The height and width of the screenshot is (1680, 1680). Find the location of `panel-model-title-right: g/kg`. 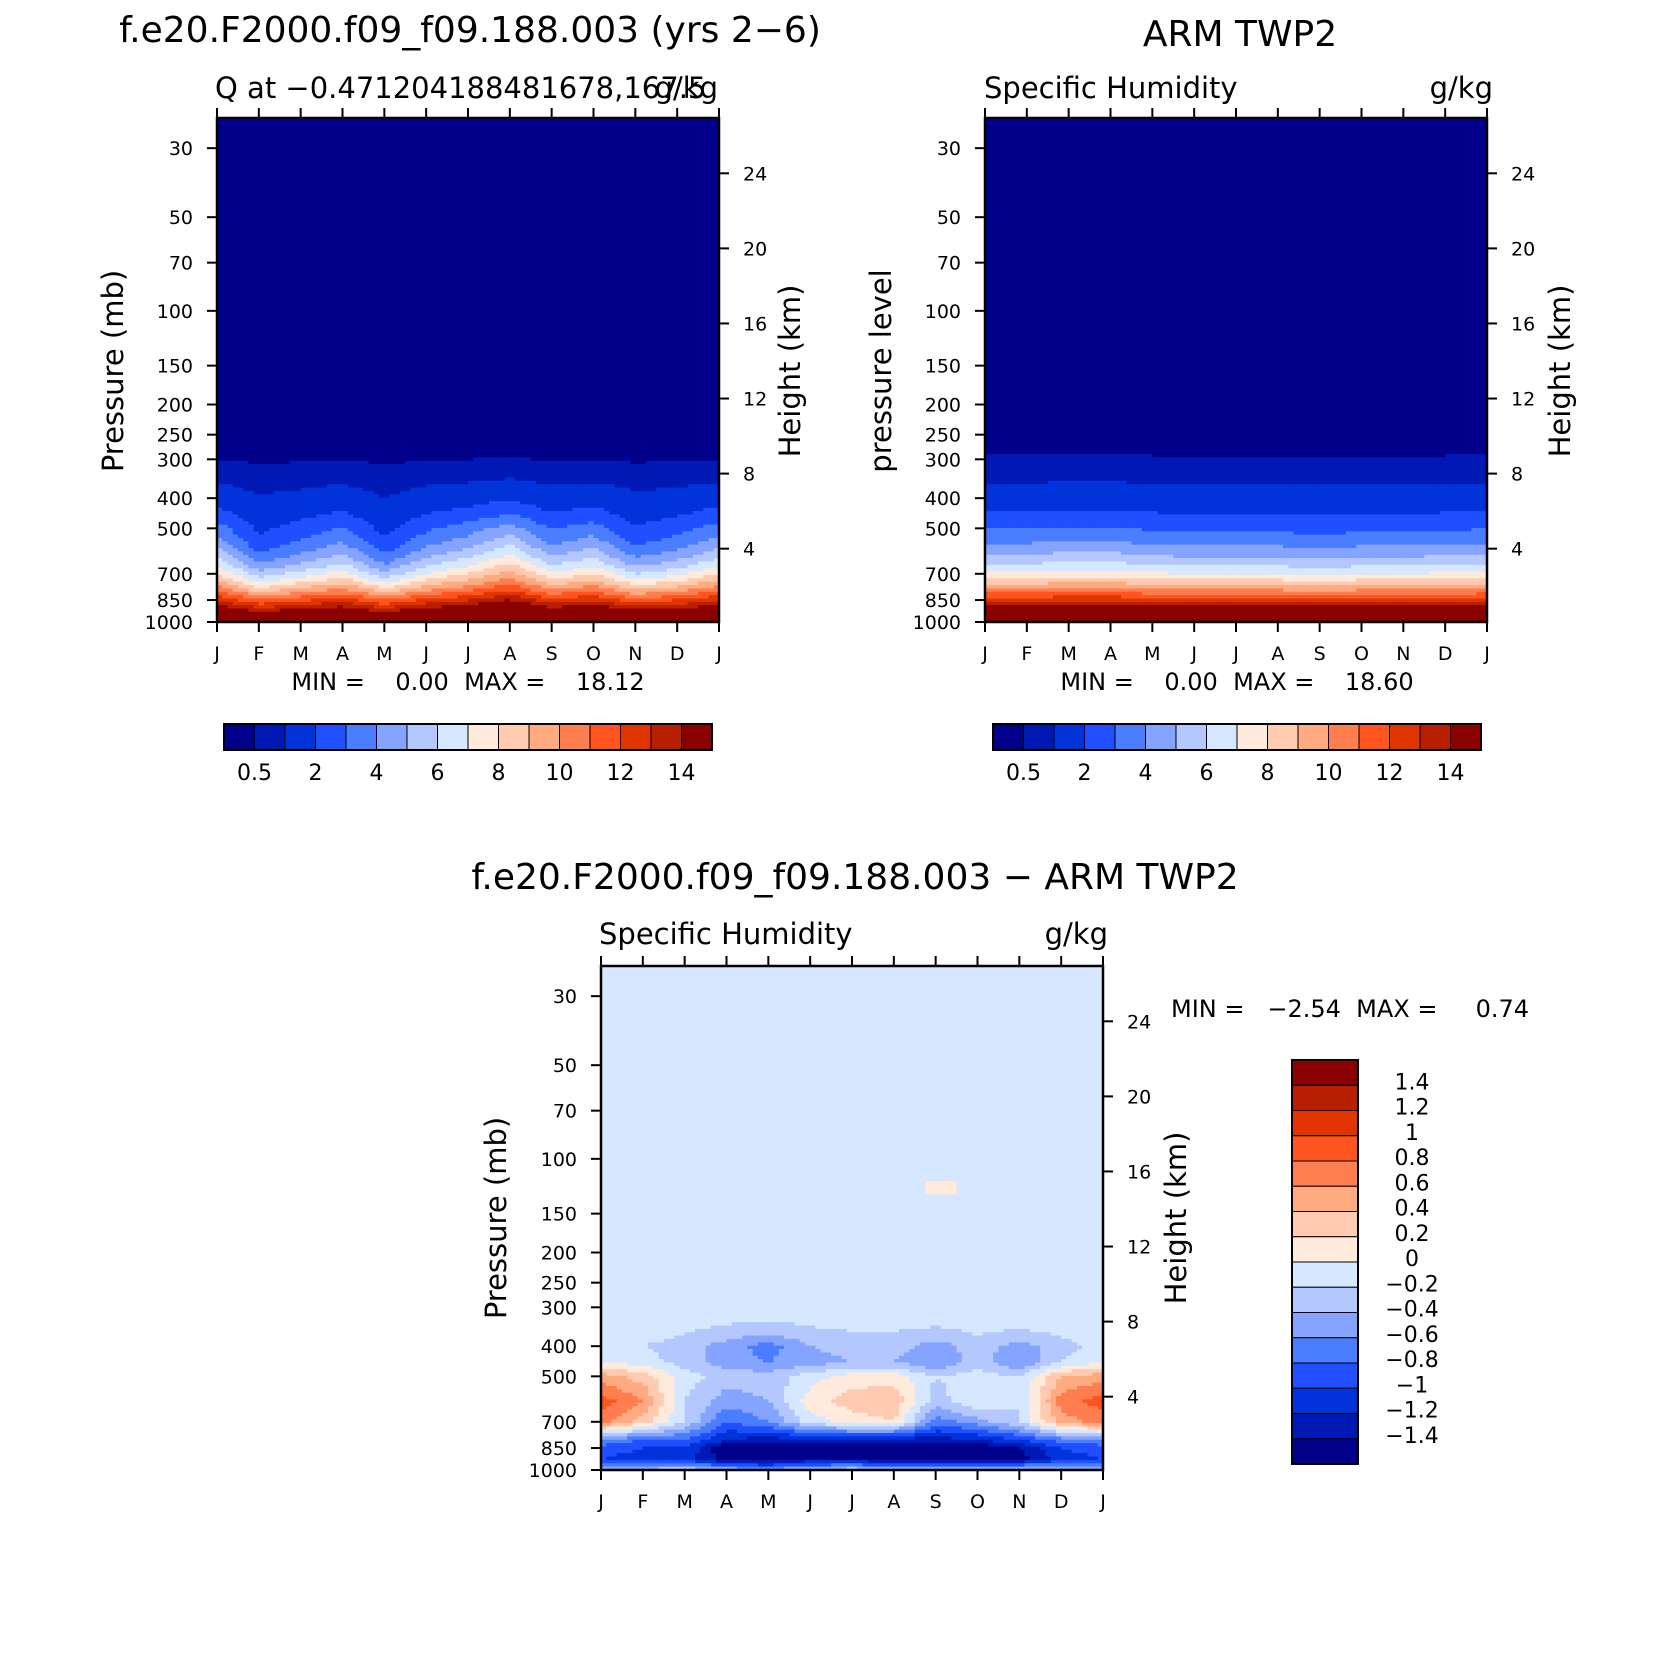

panel-model-title-right: g/kg is located at coordinates (686, 88).